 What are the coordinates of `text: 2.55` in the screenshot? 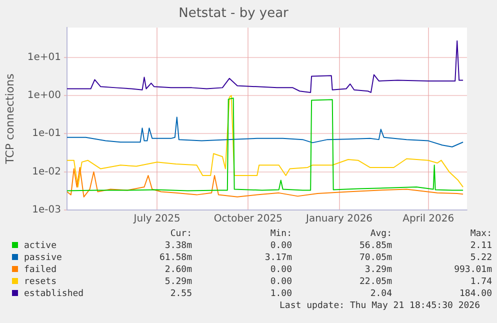 It's located at (180, 294).